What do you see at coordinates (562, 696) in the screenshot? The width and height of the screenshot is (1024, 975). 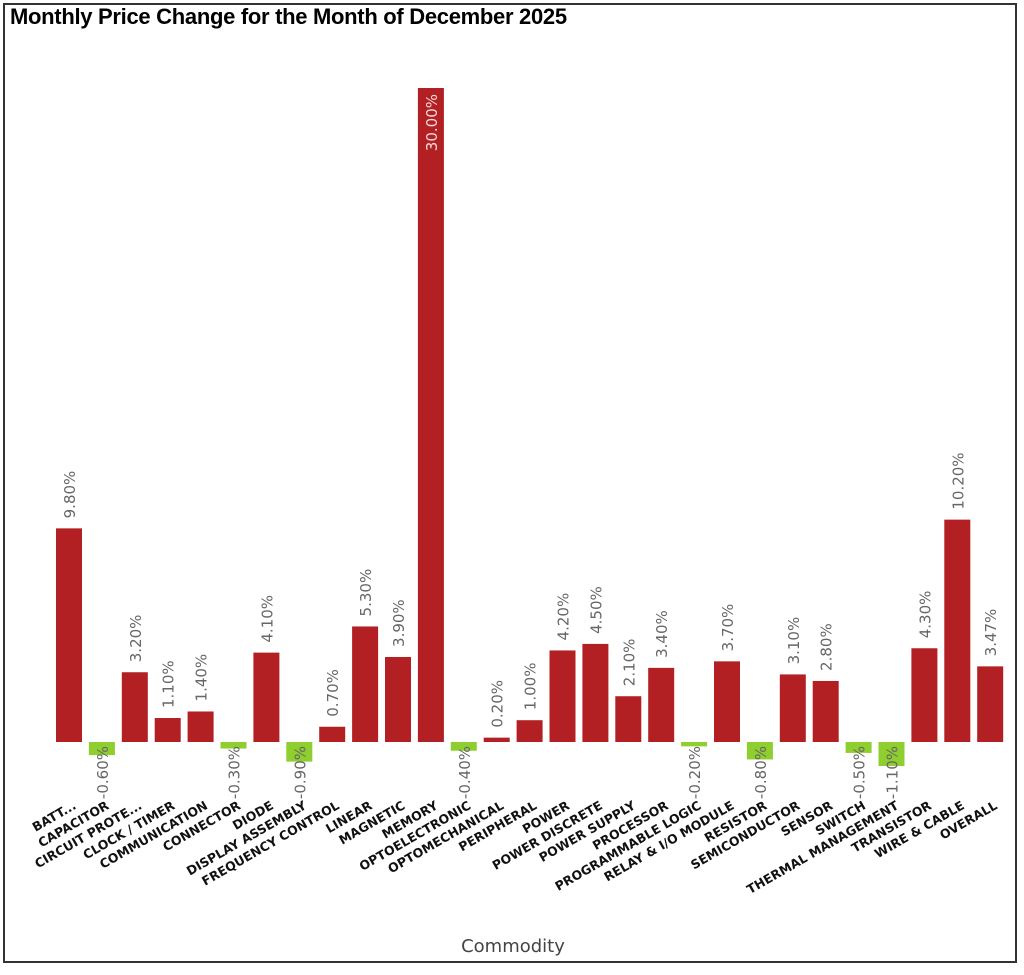 I see `bar-power` at bounding box center [562, 696].